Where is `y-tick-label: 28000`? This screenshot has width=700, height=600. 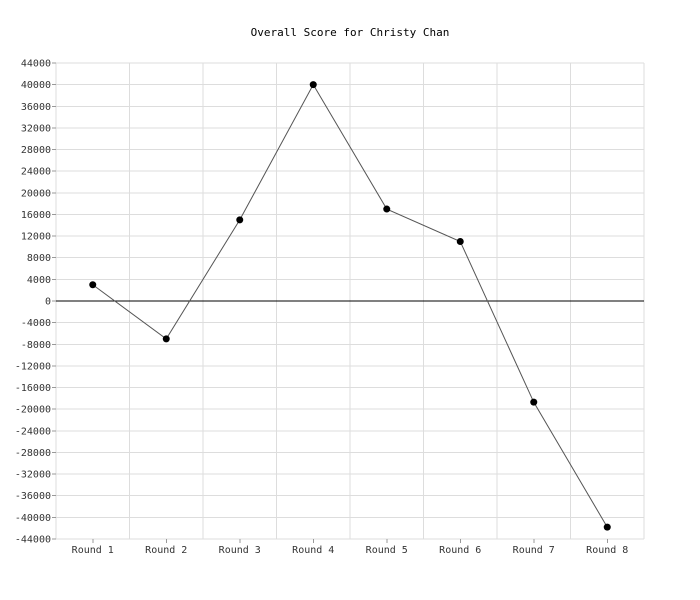 y-tick-label: 28000 is located at coordinates (36, 150).